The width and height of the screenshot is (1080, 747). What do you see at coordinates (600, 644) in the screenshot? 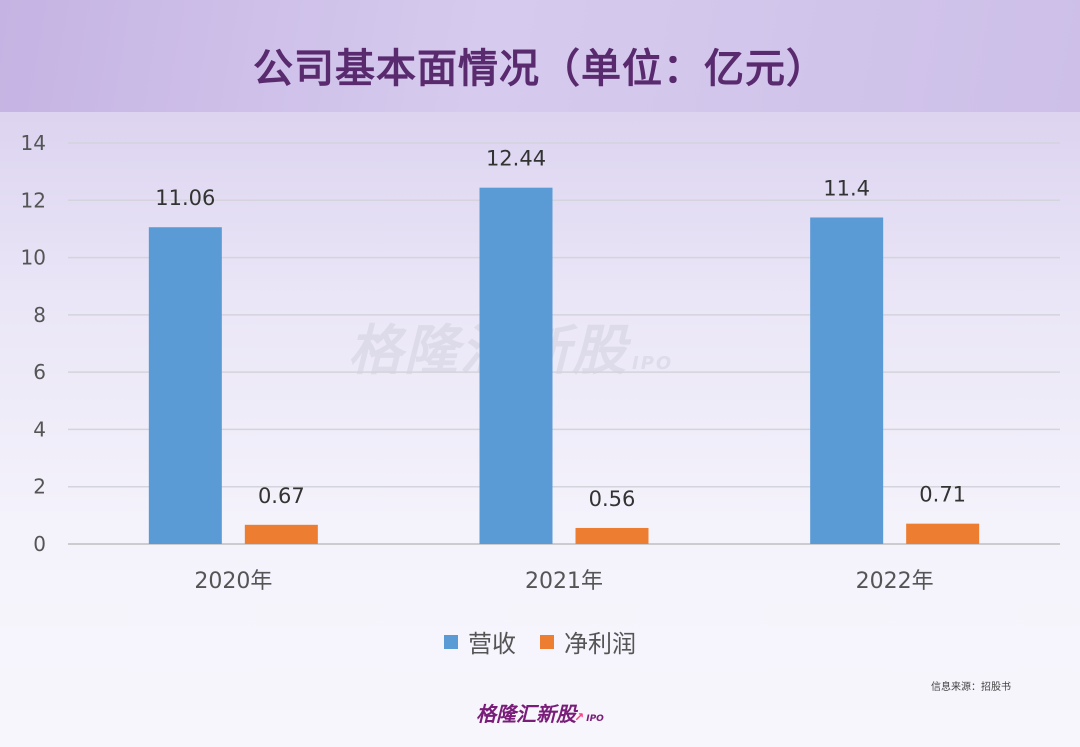
I see `legend-label-profit: 净利润` at bounding box center [600, 644].